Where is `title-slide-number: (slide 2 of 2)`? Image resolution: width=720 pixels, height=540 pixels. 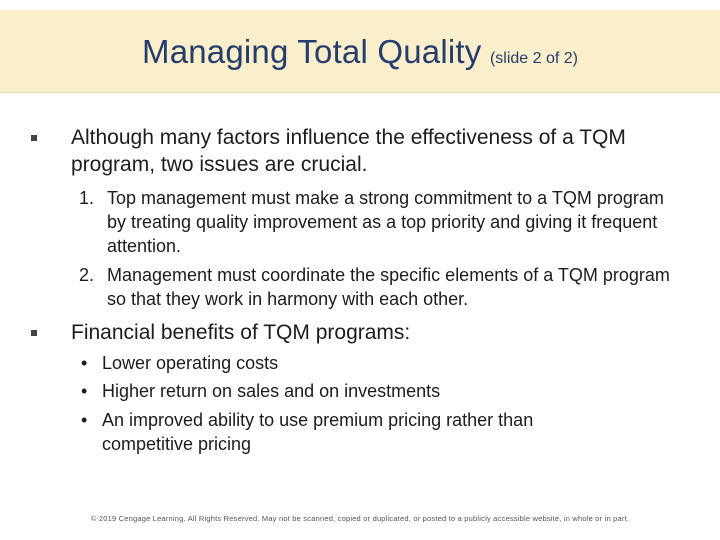 title-slide-number: (slide 2 of 2) is located at coordinates (533, 58).